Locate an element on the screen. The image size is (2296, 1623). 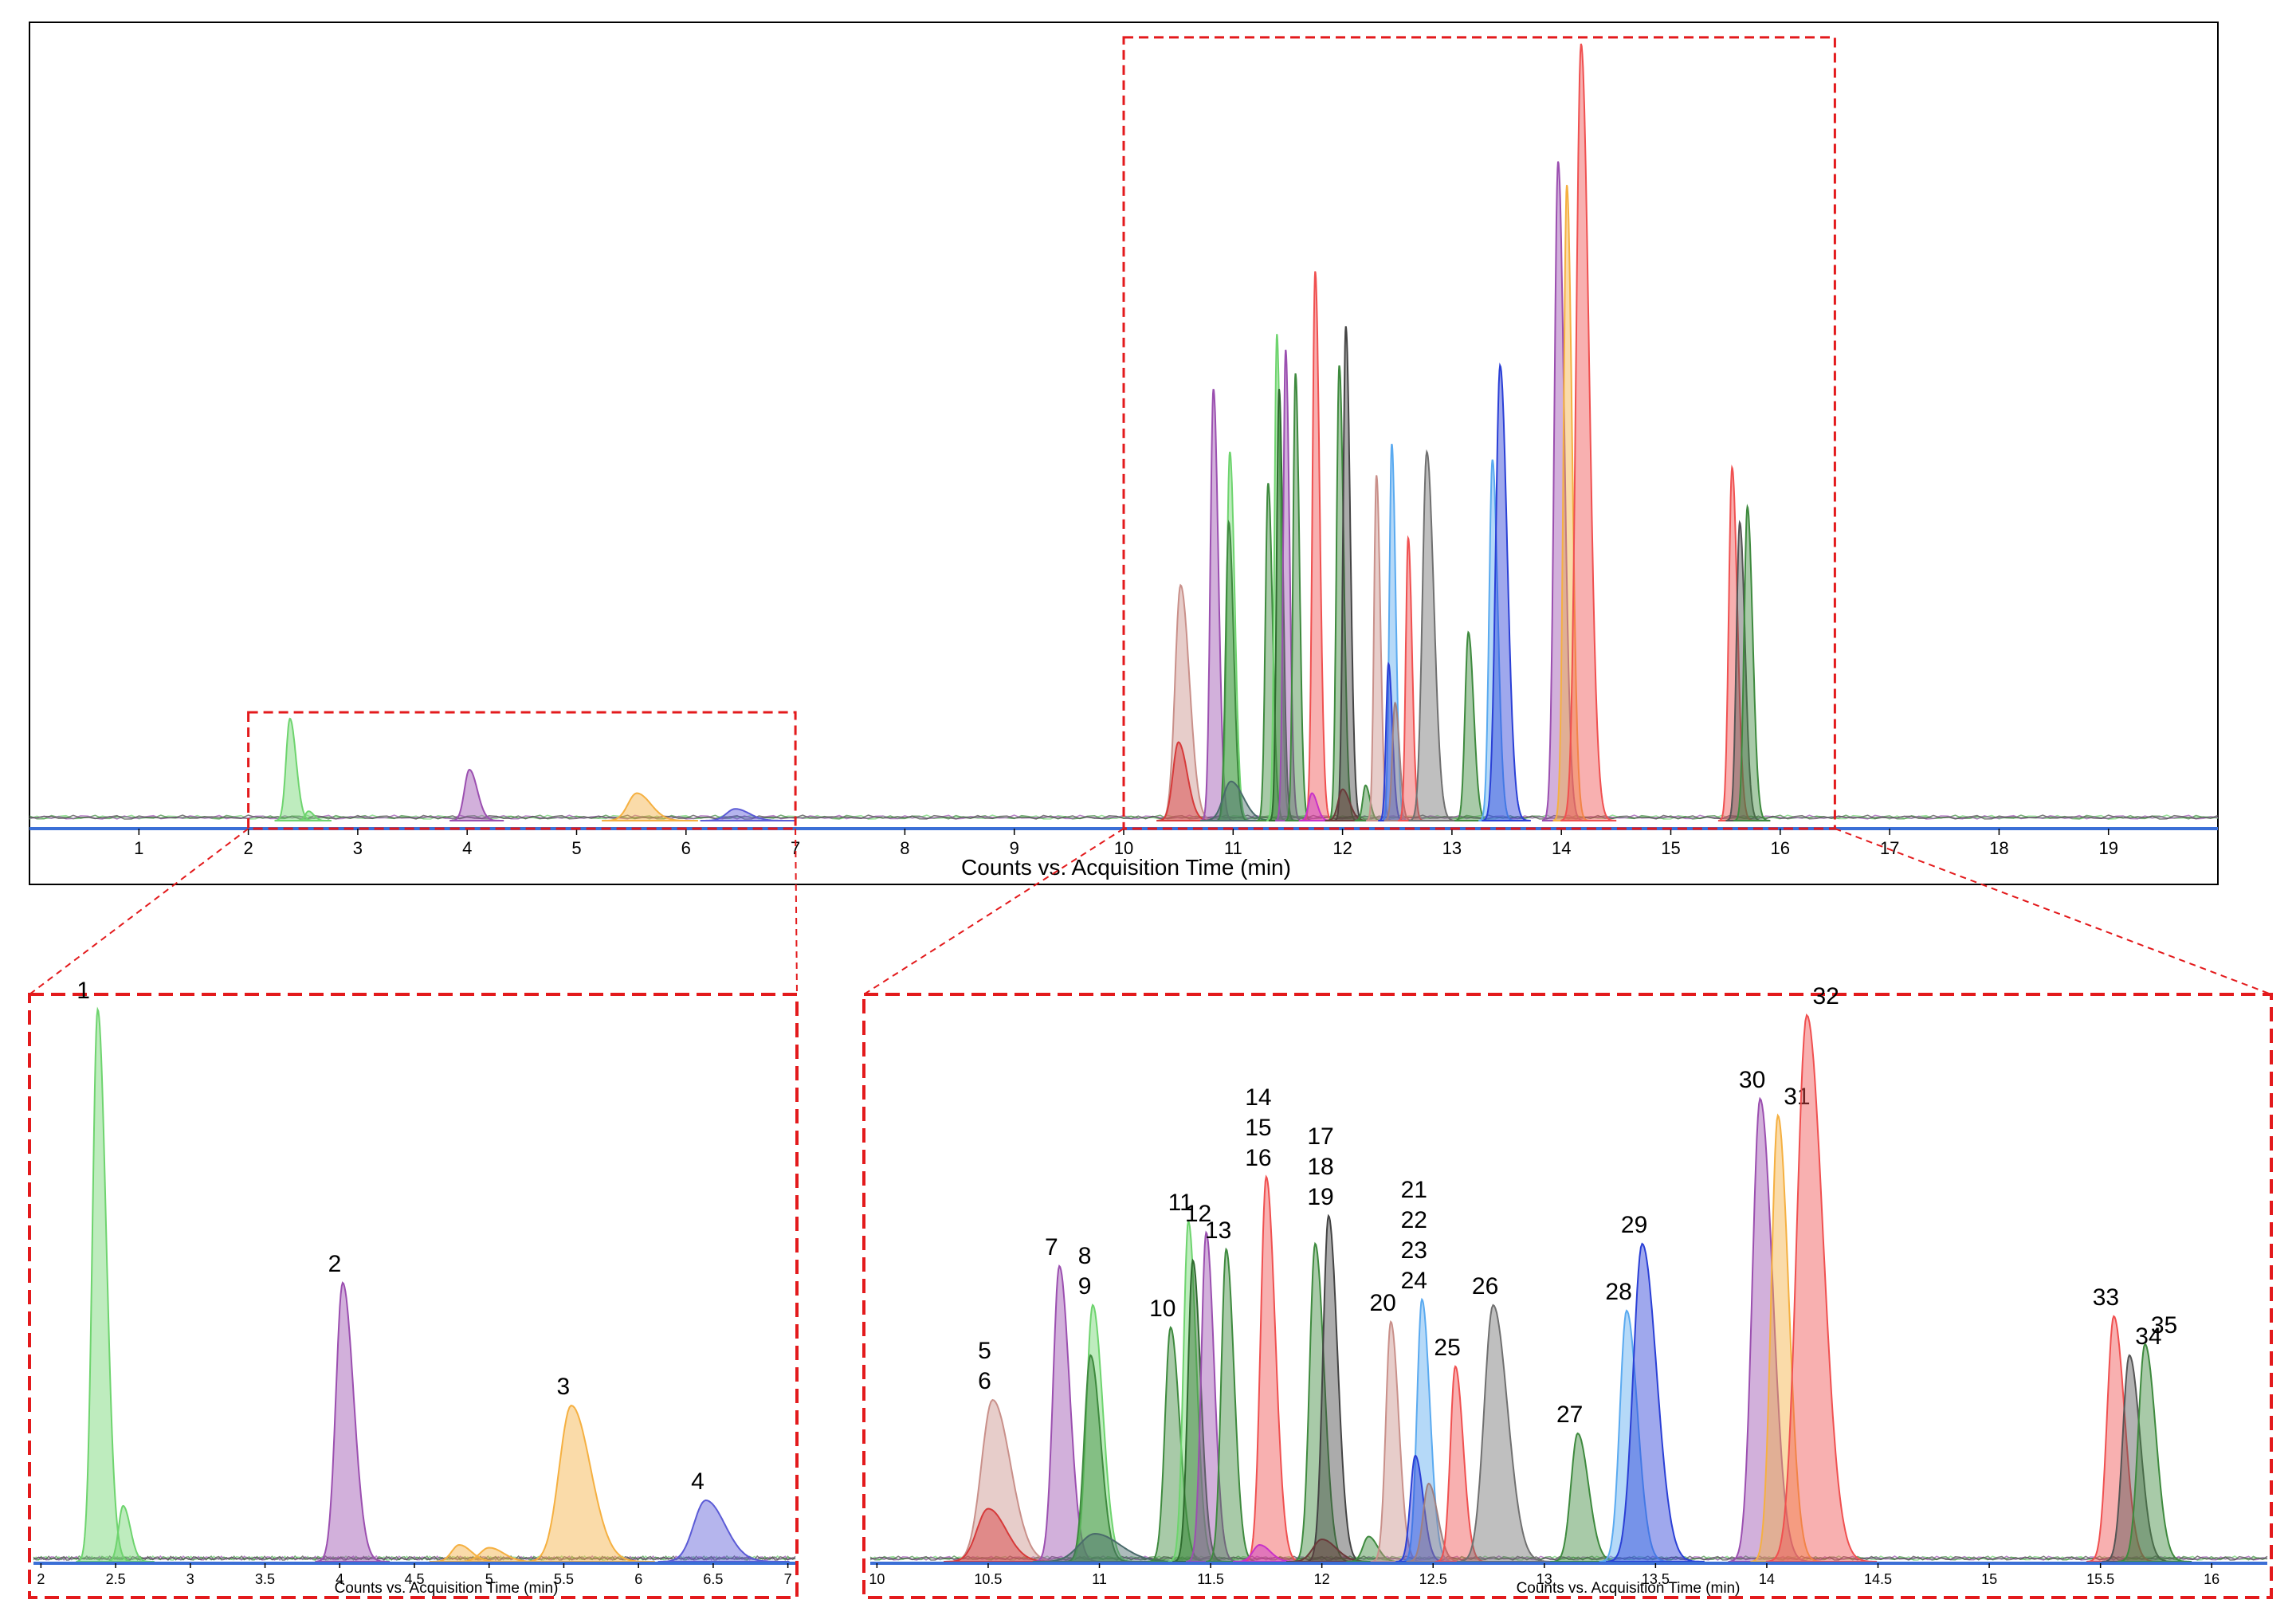
peak-label: 21 is located at coordinates (1414, 1190).